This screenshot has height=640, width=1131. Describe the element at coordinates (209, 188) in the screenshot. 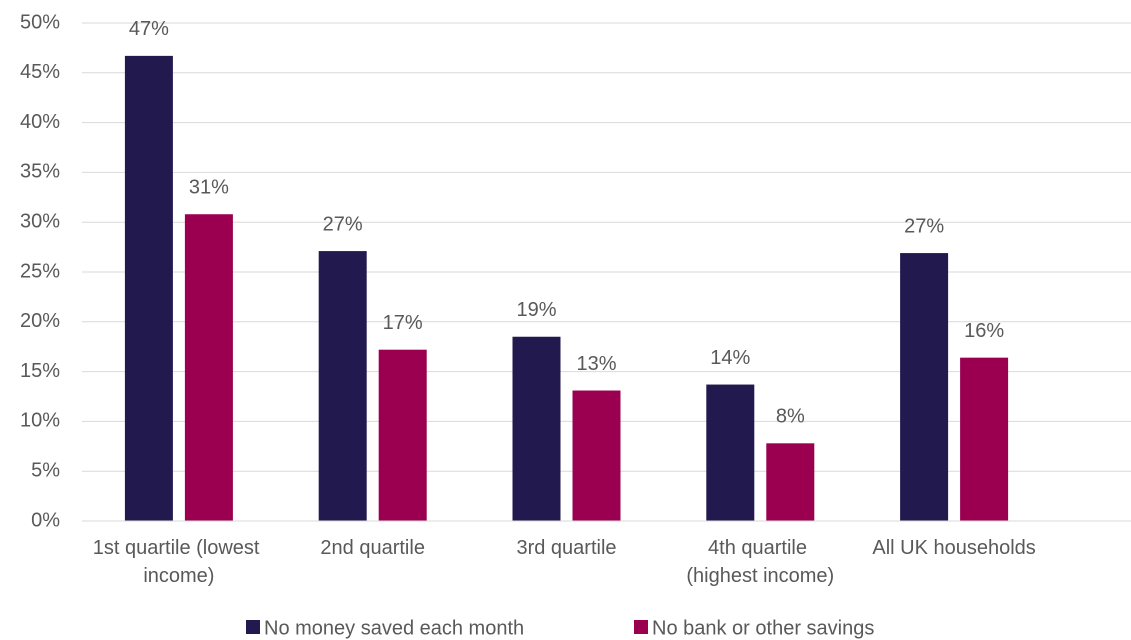

I see `data-label: 31%` at that location.